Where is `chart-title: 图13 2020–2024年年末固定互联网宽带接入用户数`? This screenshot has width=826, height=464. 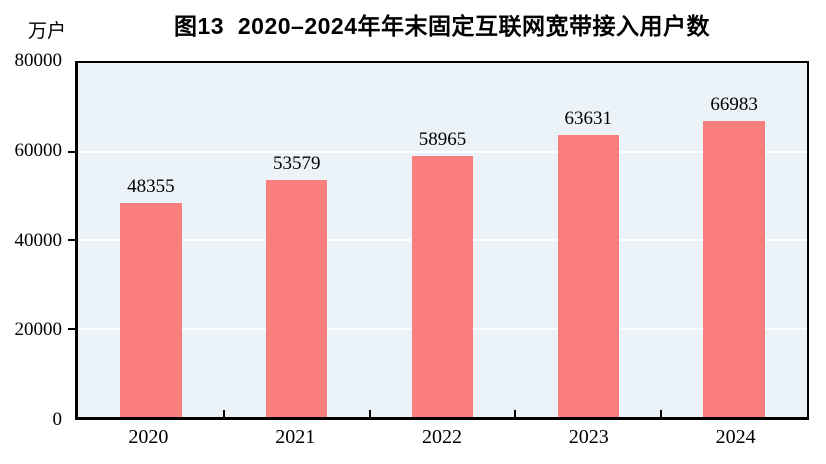 chart-title: 图13 2020–2024年年末固定互联网宽带接入用户数 is located at coordinates (442, 26).